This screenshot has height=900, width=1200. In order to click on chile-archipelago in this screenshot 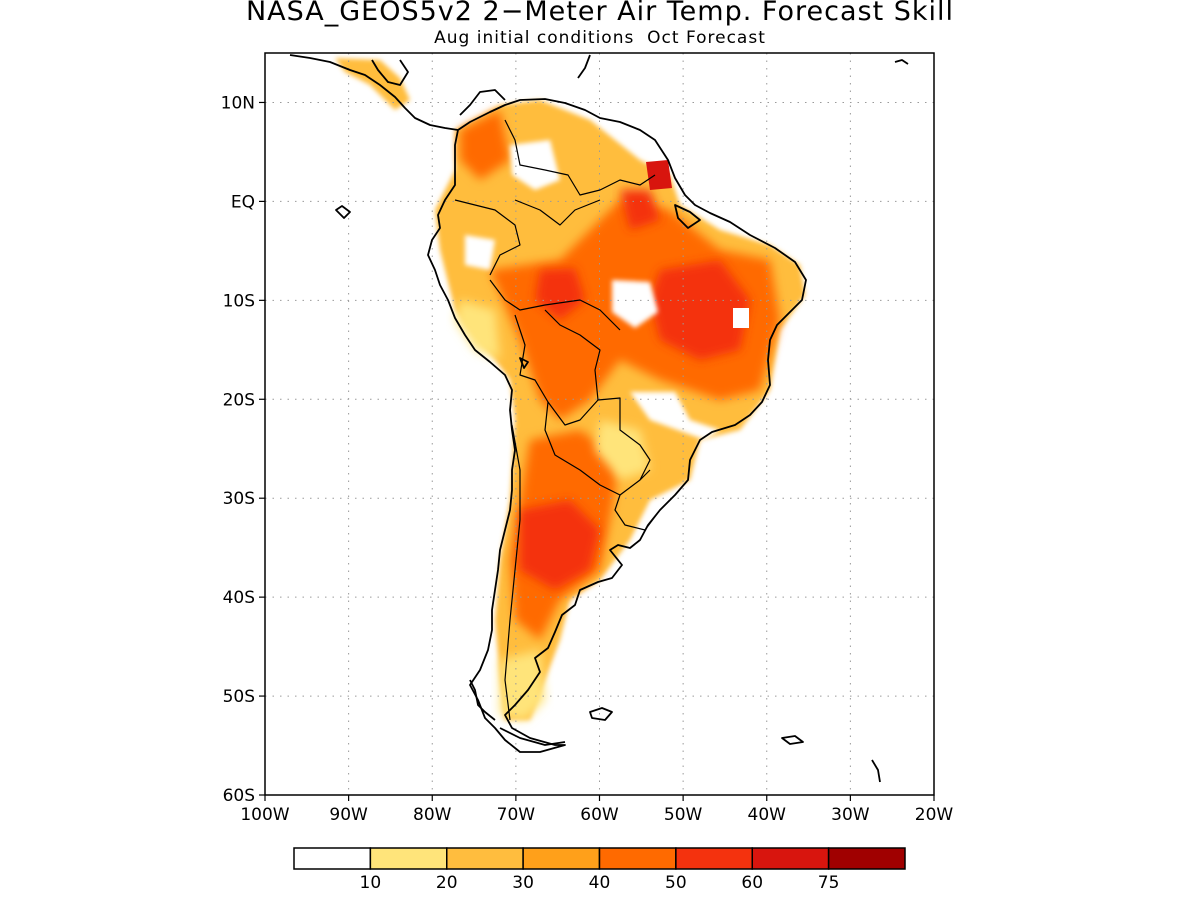, I will do `click(482, 700)`.